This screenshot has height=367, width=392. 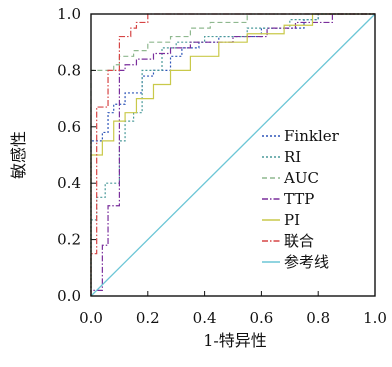 I want to click on legend-label-5: 联合, so click(x=299, y=241).